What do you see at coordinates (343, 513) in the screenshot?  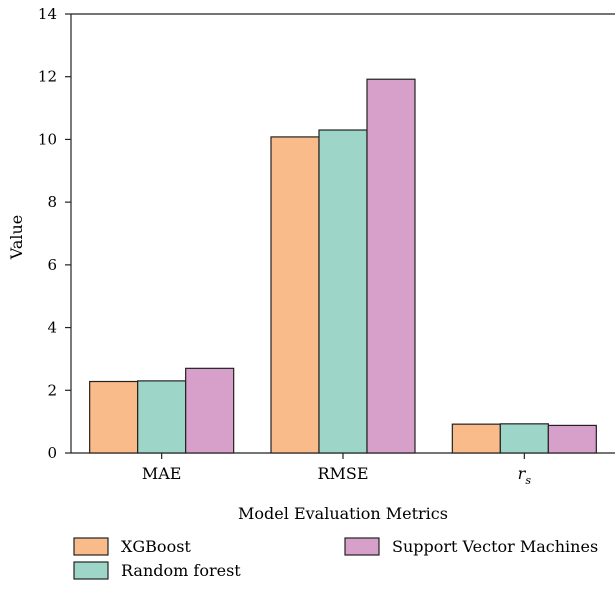 I see `x-axis-label: Model Evaluation Metrics` at bounding box center [343, 513].